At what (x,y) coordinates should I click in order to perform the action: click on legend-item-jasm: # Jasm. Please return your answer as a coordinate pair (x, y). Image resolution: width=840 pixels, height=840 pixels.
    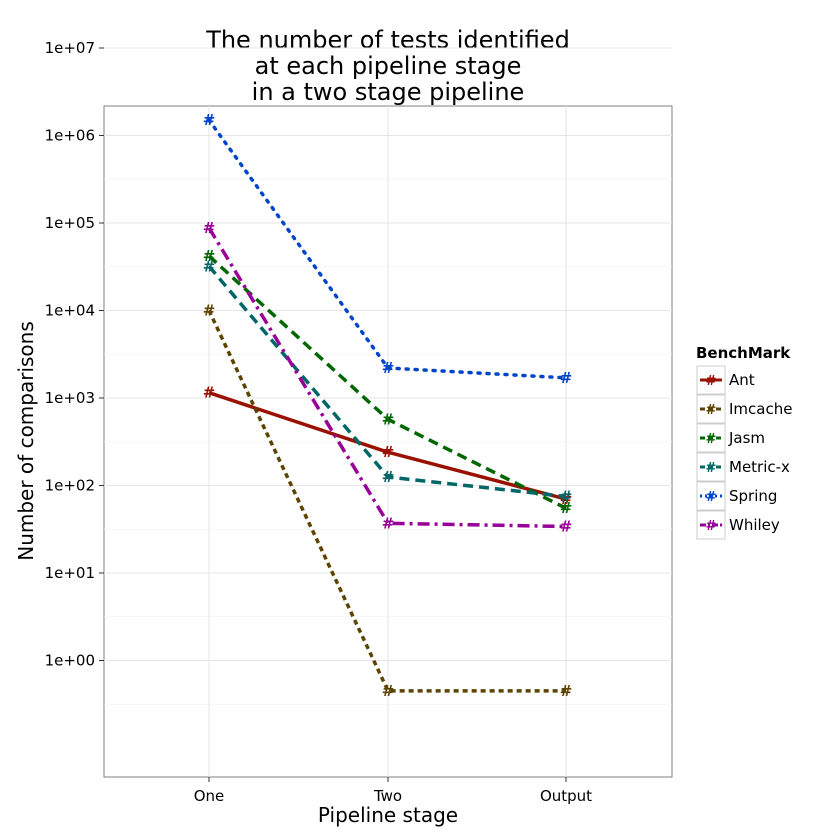
    Looking at the image, I should click on (730, 438).